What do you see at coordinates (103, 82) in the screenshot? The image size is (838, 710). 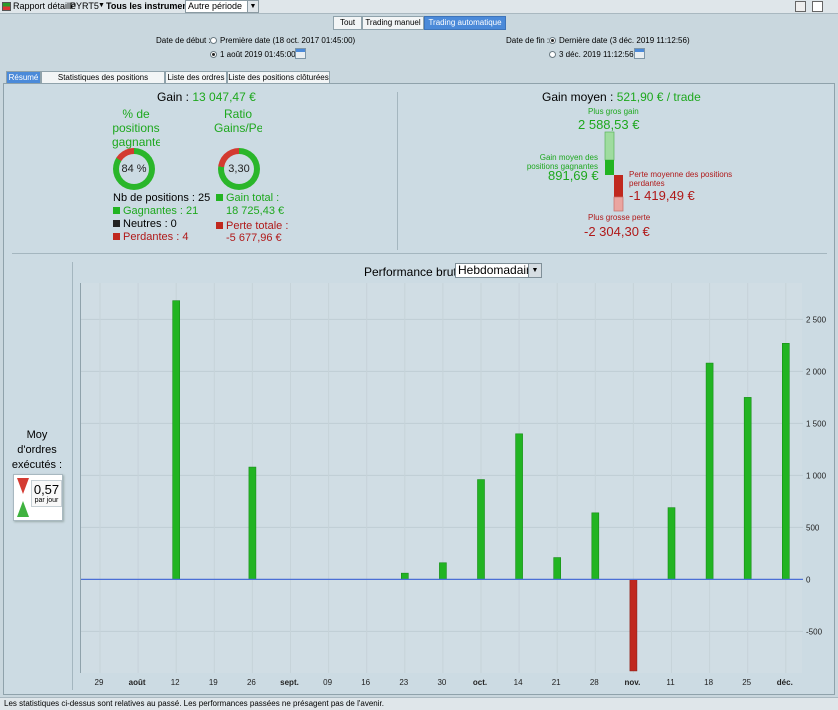 I see `tab-closed-position-stats: Statistiques des positions clôturées` at bounding box center [103, 82].